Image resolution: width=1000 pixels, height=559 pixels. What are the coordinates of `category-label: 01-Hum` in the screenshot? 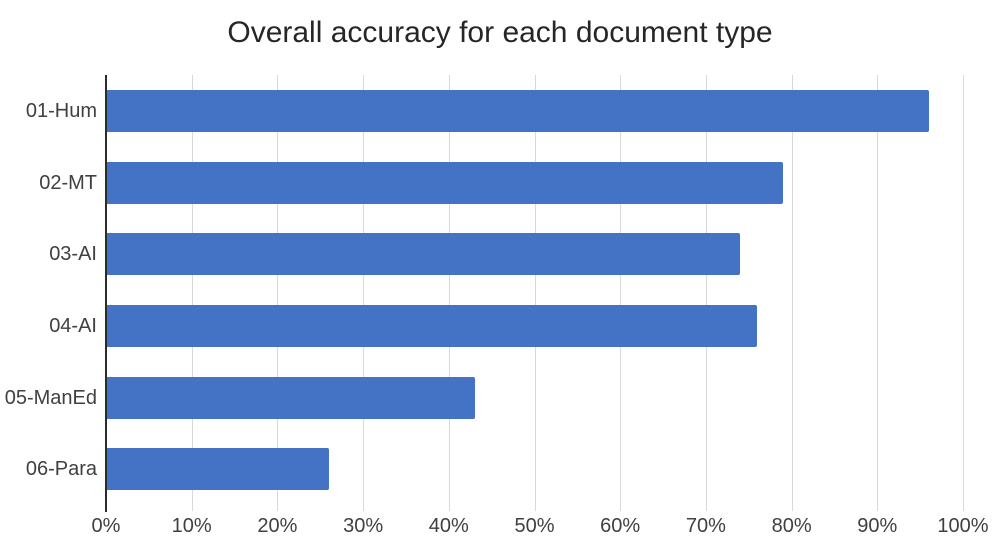 It's located at (61, 110).